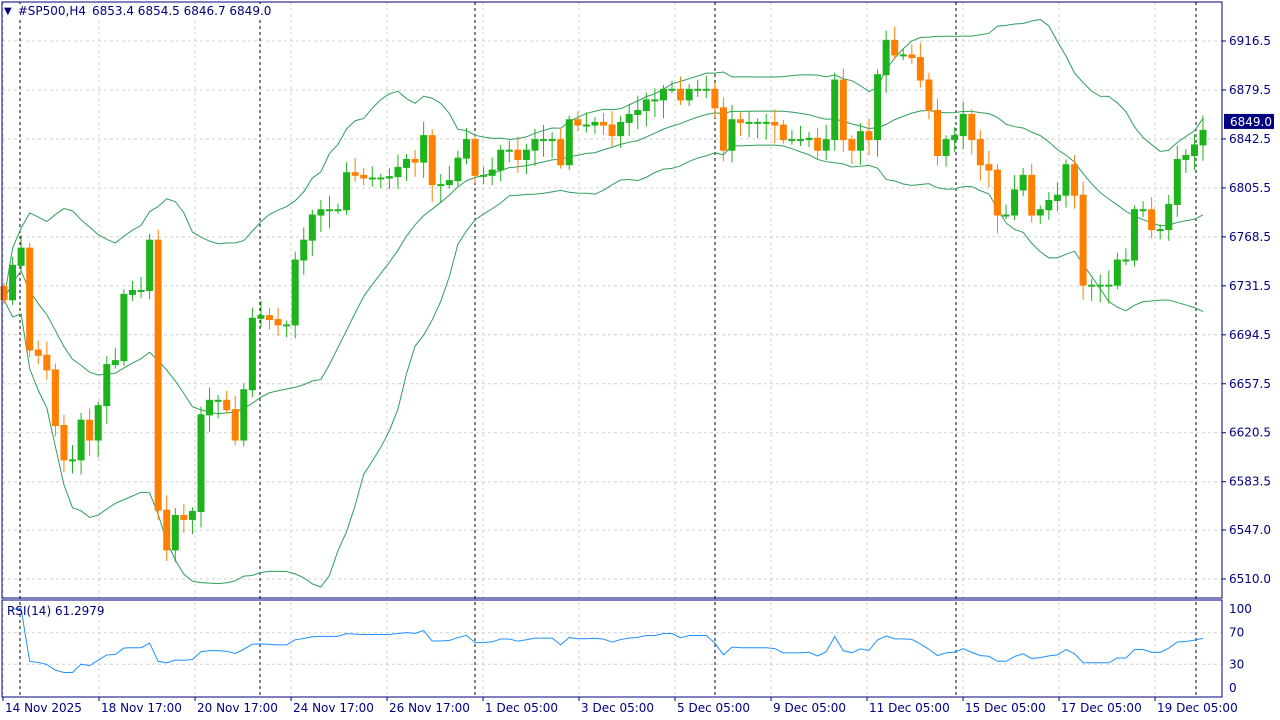  What do you see at coordinates (608, 641) in the screenshot?
I see `rsi-line` at bounding box center [608, 641].